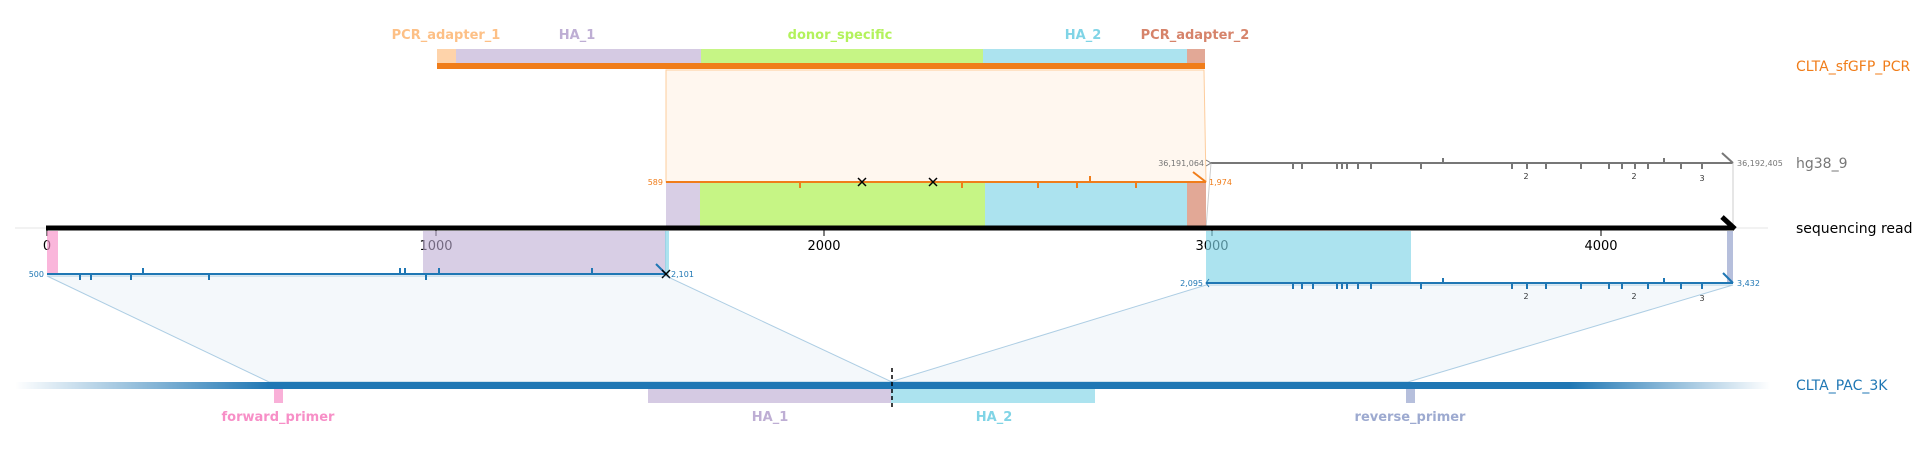  Describe the element at coordinates (920, 385) in the screenshot. I see `target-line` at that location.